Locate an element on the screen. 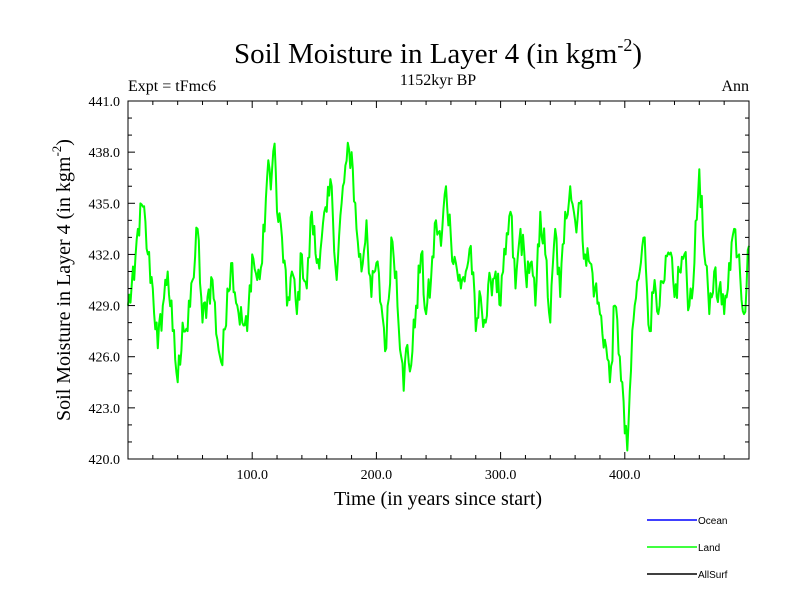  legend-label-allsurf: AllSurf is located at coordinates (713, 575).